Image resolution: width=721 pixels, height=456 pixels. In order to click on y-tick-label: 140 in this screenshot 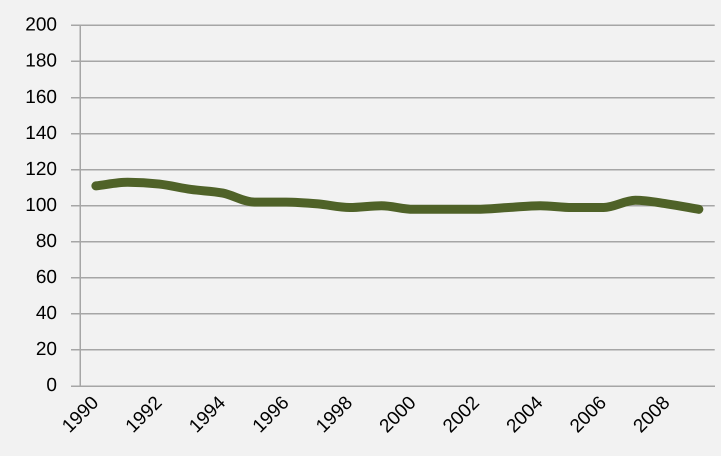, I will do `click(41, 133)`.